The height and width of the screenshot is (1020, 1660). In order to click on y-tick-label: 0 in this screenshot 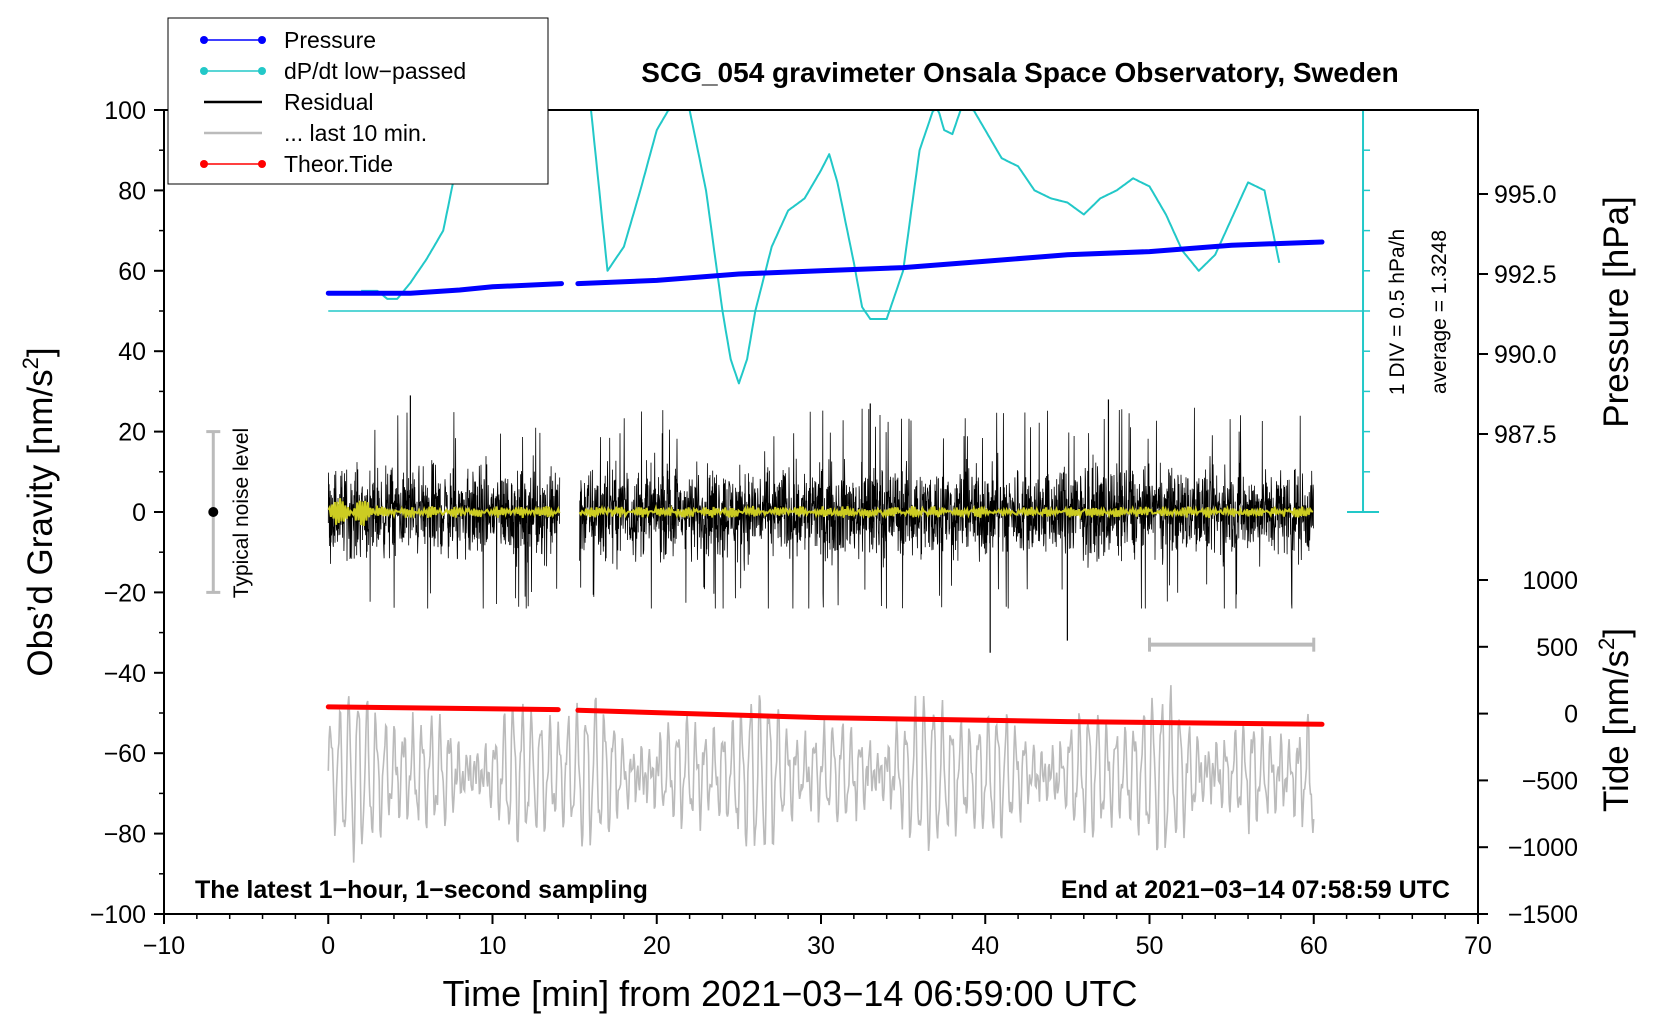, I will do `click(139, 513)`.